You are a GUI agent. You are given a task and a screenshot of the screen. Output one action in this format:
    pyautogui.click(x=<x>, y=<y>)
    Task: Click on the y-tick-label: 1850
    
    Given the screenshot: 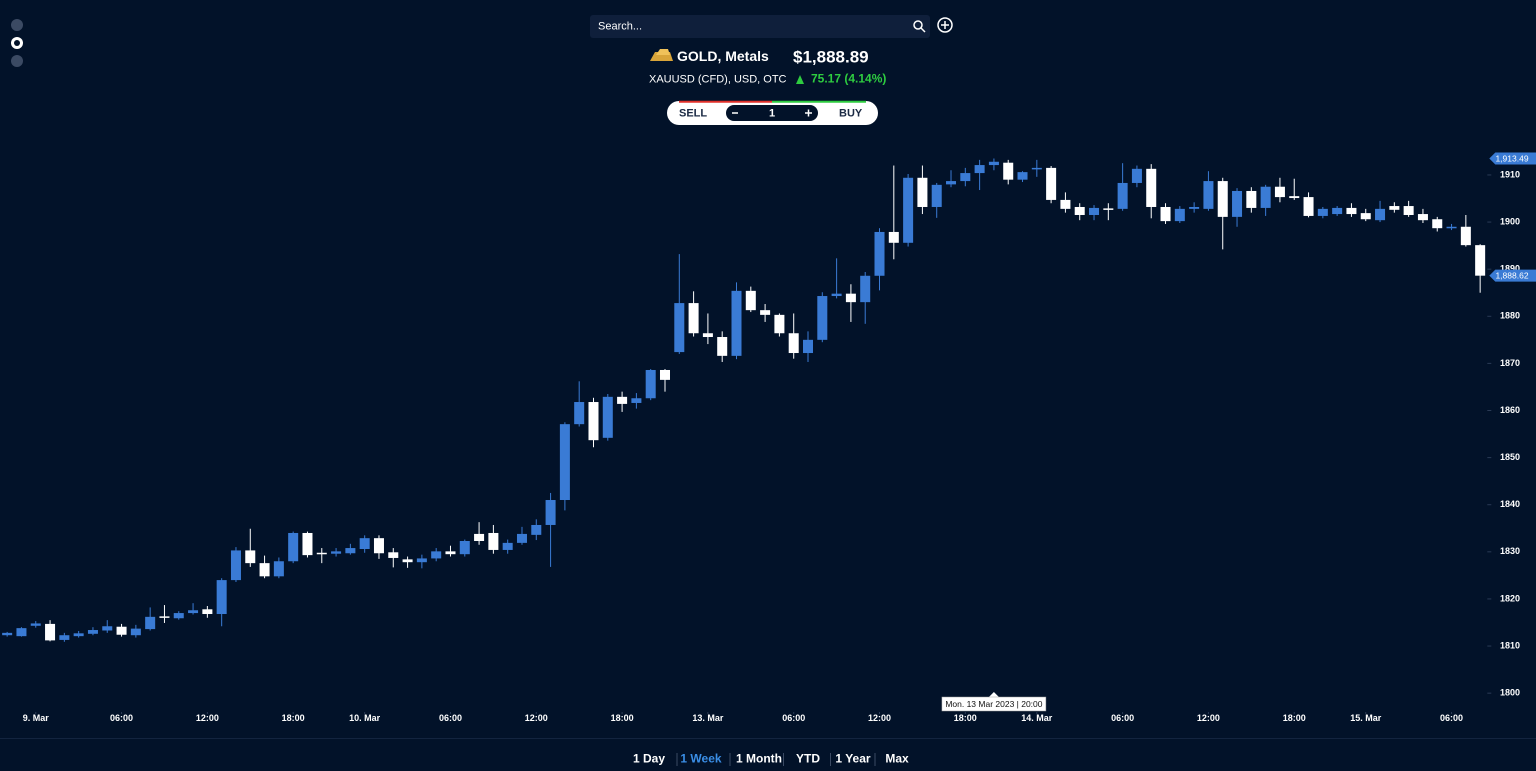 What is the action you would take?
    pyautogui.click(x=1510, y=457)
    